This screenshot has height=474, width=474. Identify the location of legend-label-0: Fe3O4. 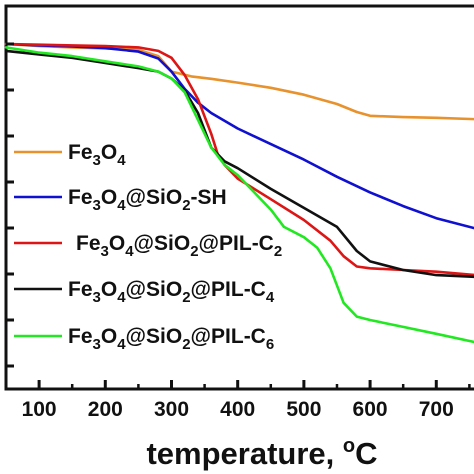
(97, 155).